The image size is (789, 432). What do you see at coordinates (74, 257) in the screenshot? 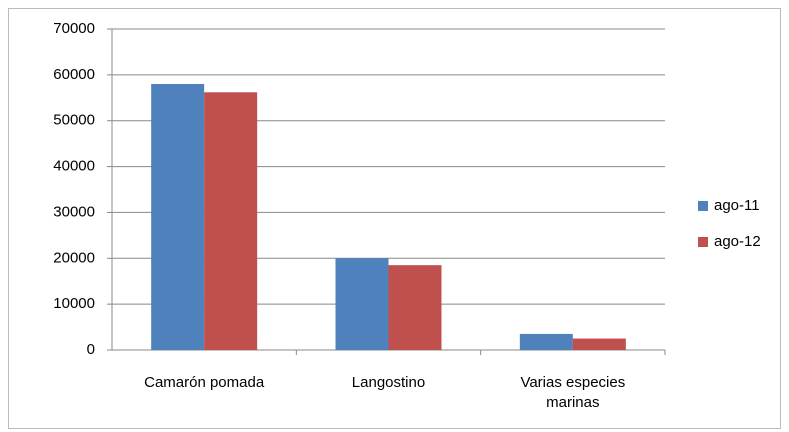
I see `y-tick-label: 20000` at bounding box center [74, 257].